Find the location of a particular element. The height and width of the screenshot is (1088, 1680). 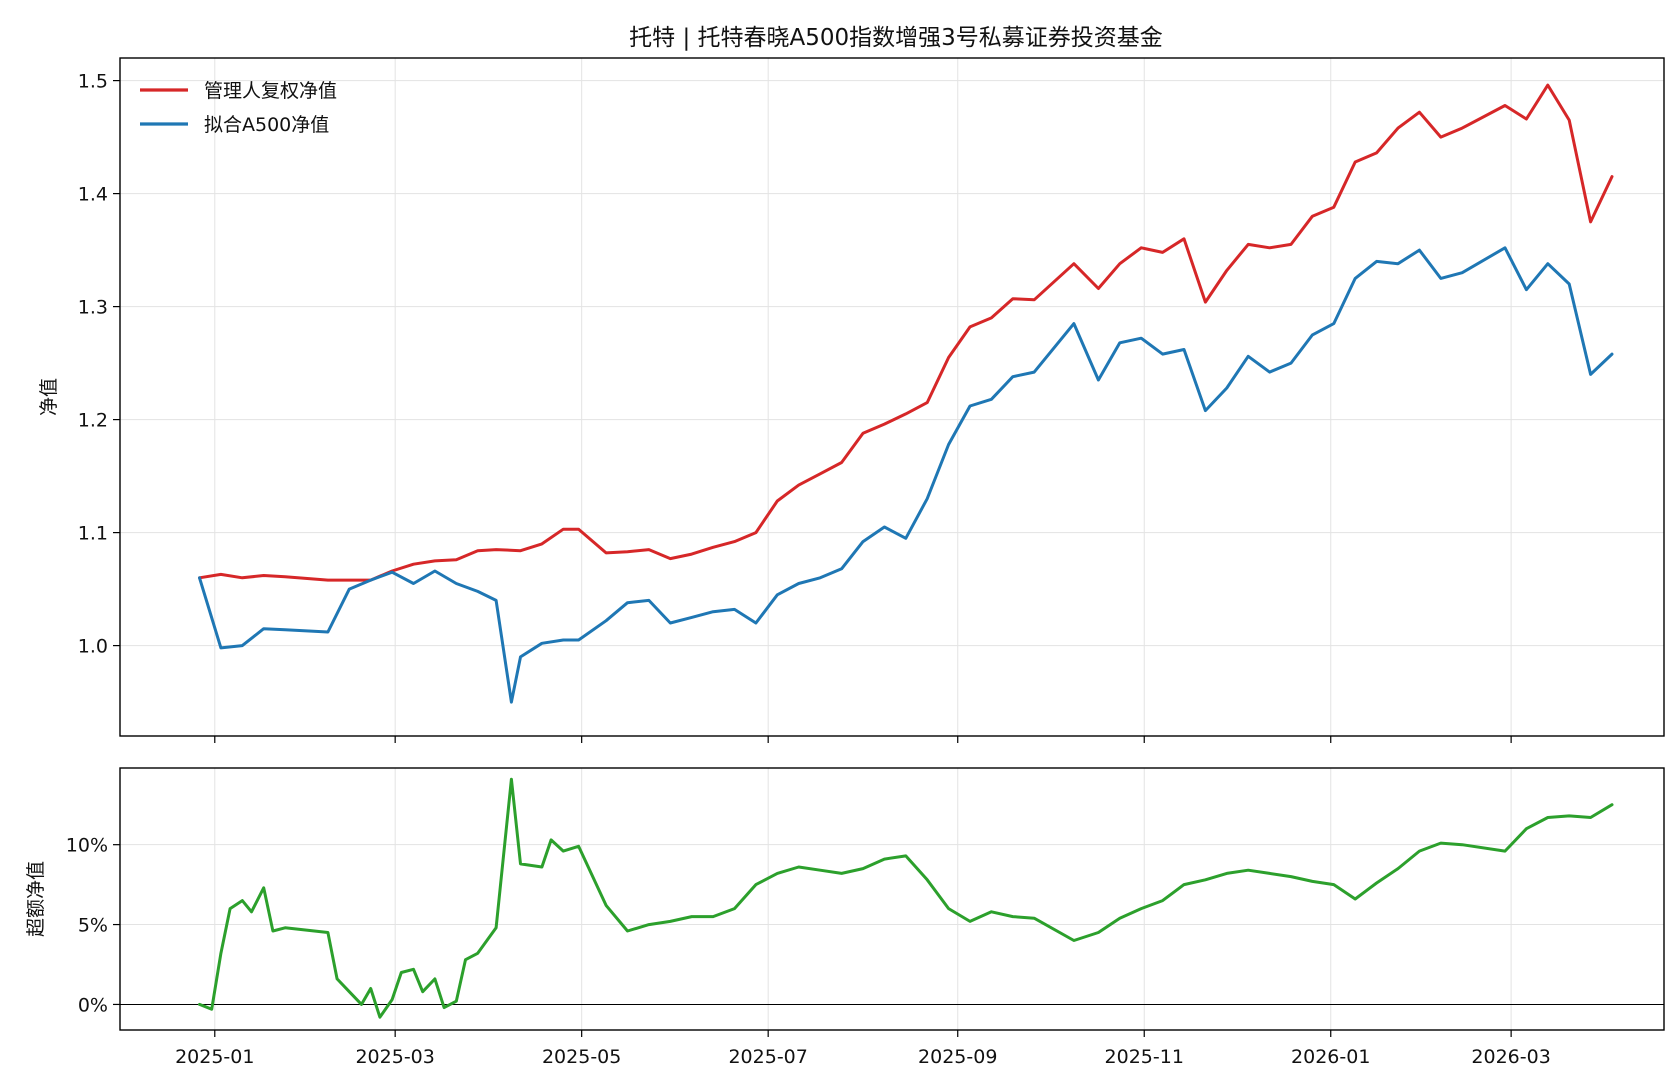

chart-title: 托特 | 托特春晓A500指数增强3号私募证券投资基金 is located at coordinates (896, 38).